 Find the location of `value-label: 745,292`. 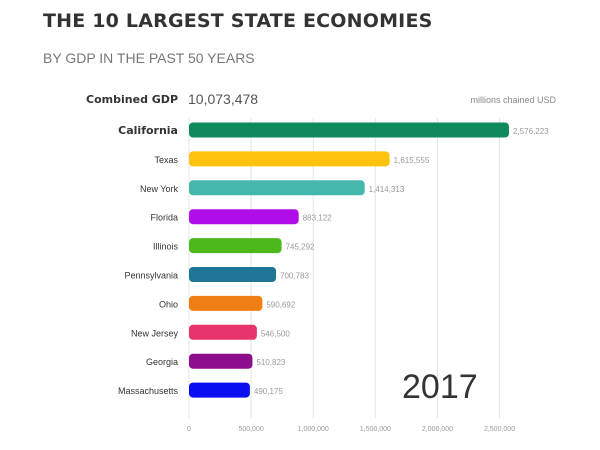

value-label: 745,292 is located at coordinates (300, 247).